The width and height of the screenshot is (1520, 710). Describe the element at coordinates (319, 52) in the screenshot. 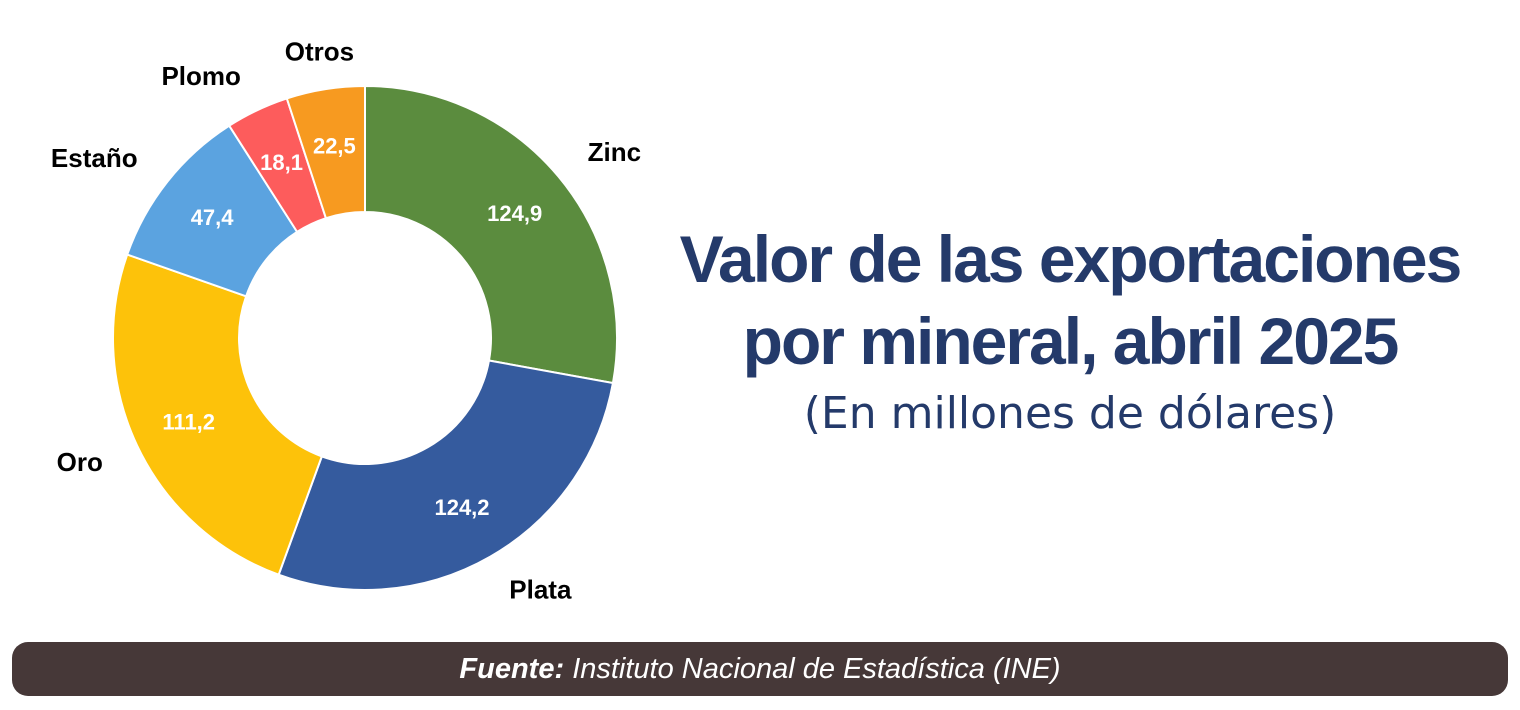

I see `category-label-otros: Otros` at that location.